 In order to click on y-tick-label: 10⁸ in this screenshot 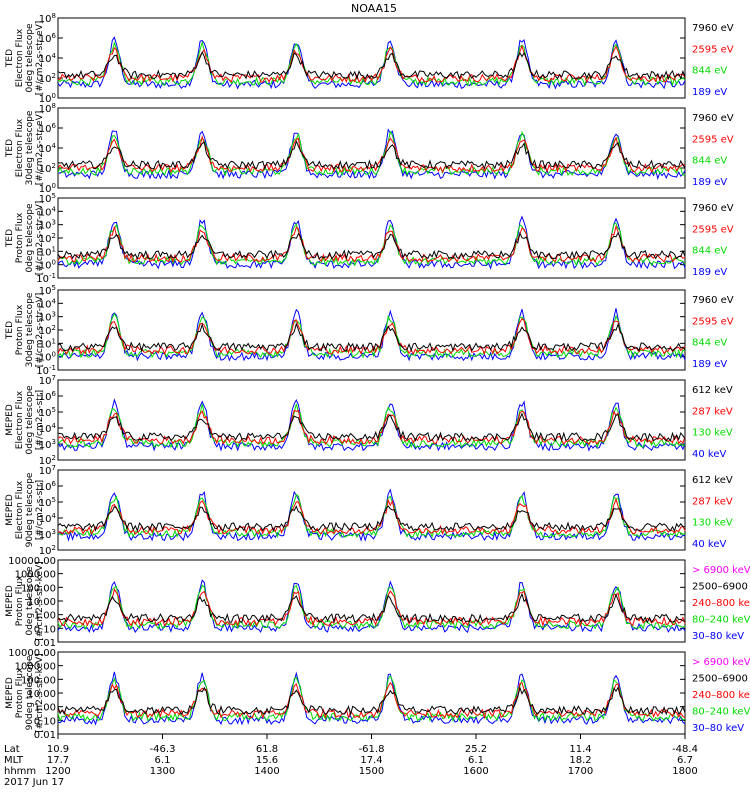, I will do `click(47, 18)`.